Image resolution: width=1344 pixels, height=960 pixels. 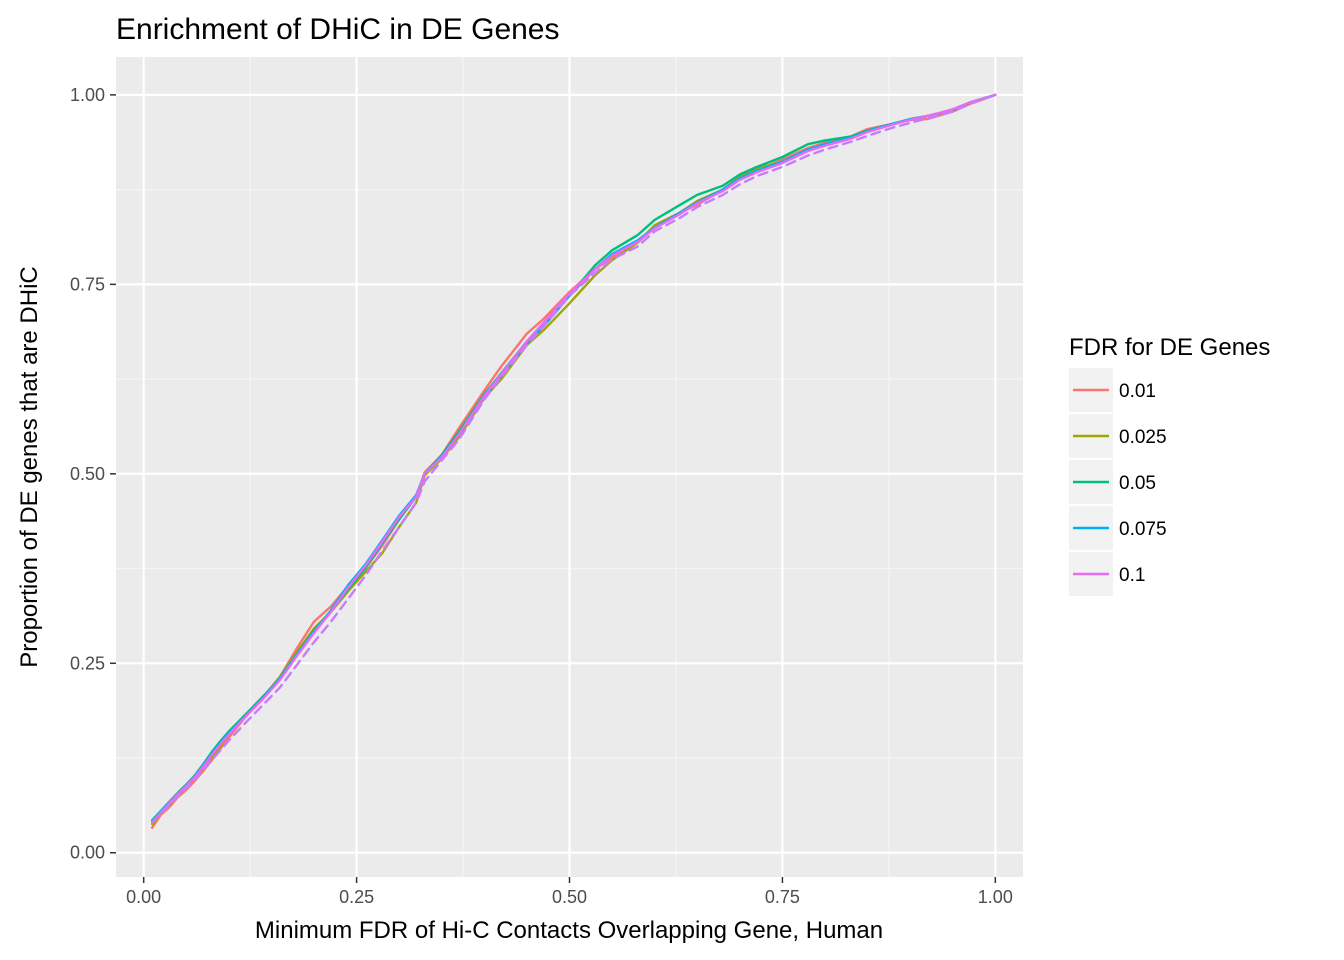 What do you see at coordinates (87, 853) in the screenshot?
I see `y-tick-label: 0.00` at bounding box center [87, 853].